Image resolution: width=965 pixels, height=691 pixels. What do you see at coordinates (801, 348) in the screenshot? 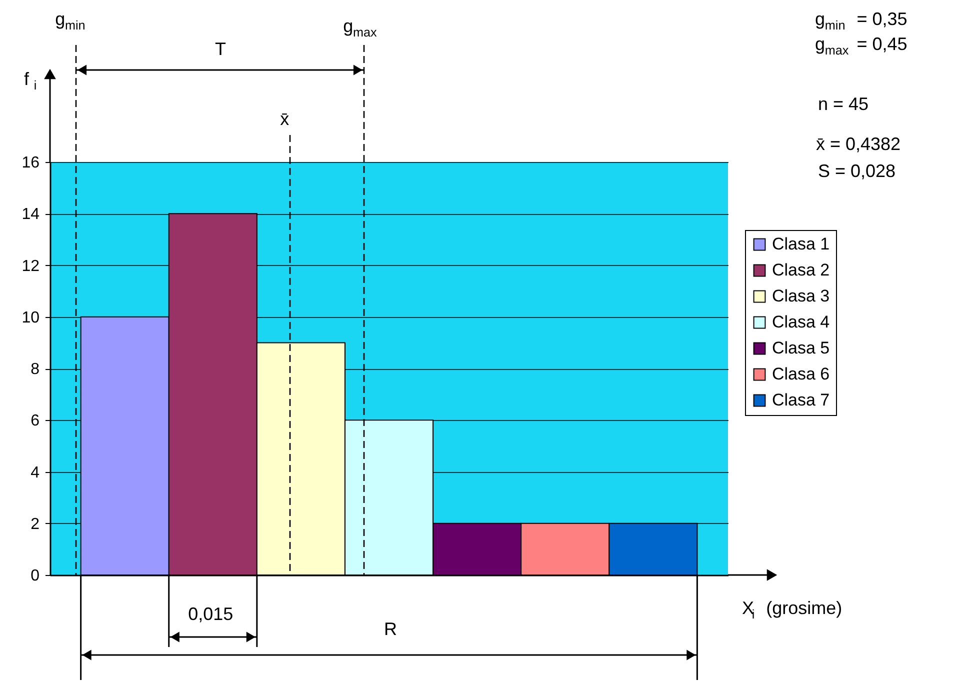
I see `legend-label: Clasa 5` at bounding box center [801, 348].